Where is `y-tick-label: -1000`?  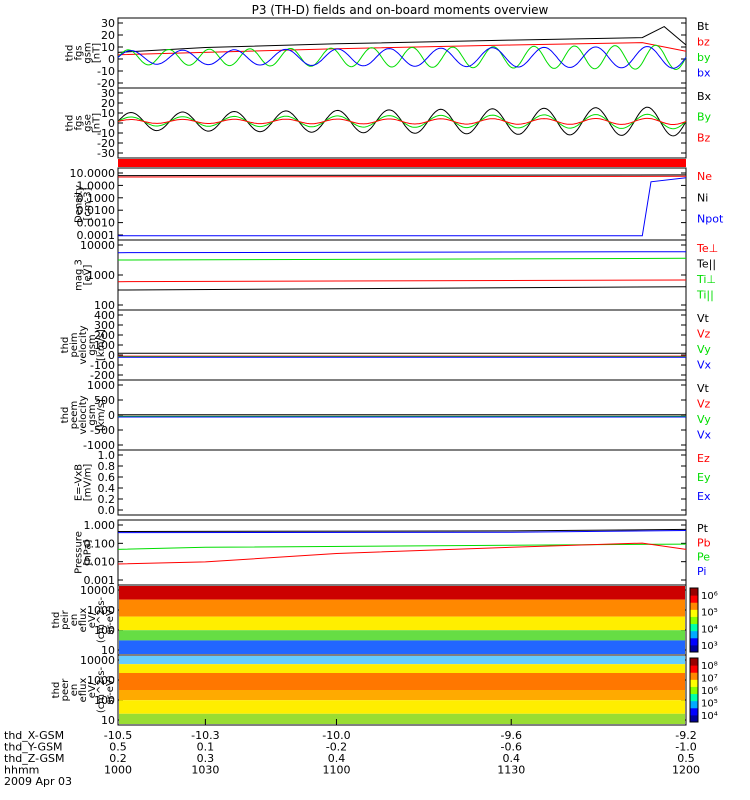
y-tick-label: -1000 is located at coordinates (99, 445).